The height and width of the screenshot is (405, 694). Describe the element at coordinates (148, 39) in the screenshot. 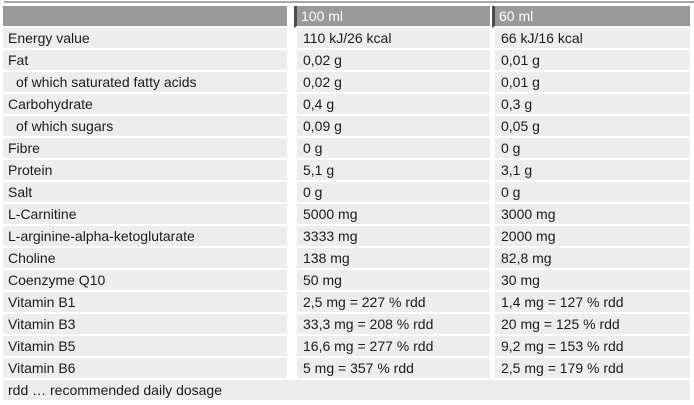

I see `row-label: Energy value` at that location.